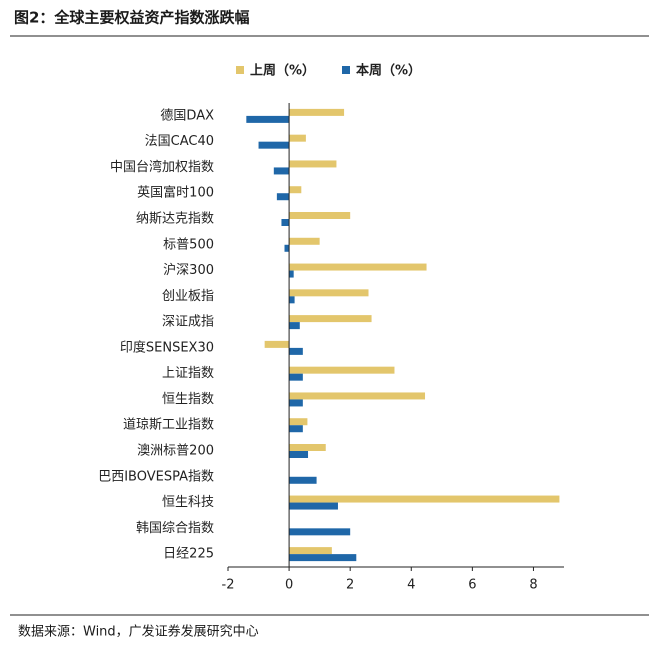 Image resolution: width=659 pixels, height=650 pixels. What do you see at coordinates (188, 296) in the screenshot?
I see `y-tick-label: 创业板指` at bounding box center [188, 296].